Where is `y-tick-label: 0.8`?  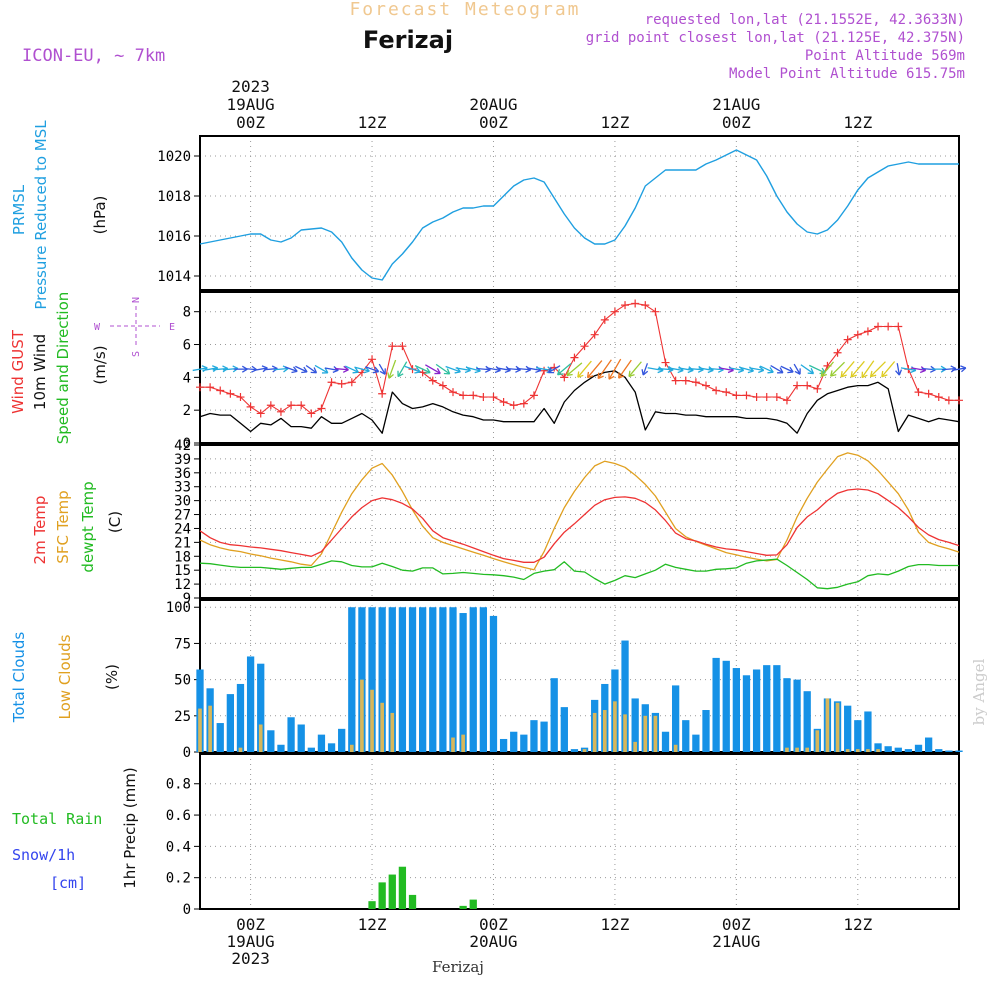 y-tick-label: 0.8 is located at coordinates (178, 785).